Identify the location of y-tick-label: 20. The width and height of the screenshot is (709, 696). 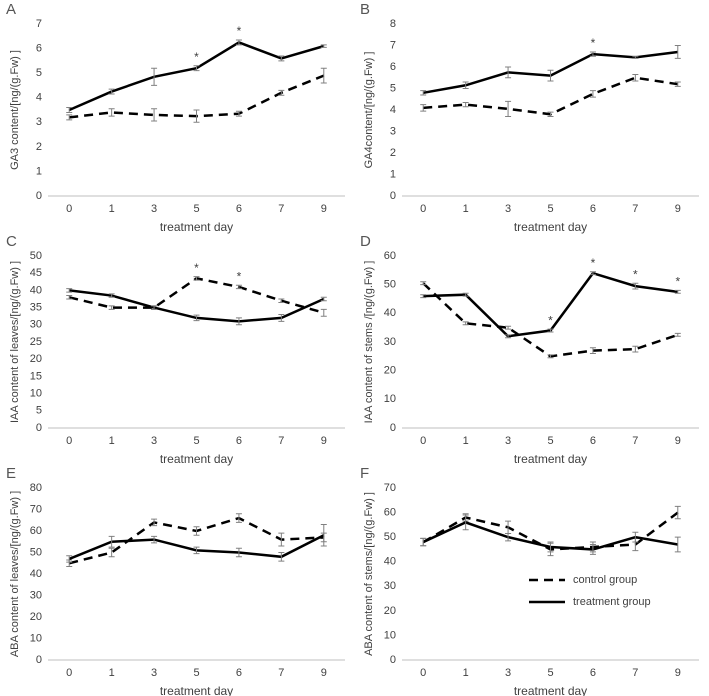
(390, 611).